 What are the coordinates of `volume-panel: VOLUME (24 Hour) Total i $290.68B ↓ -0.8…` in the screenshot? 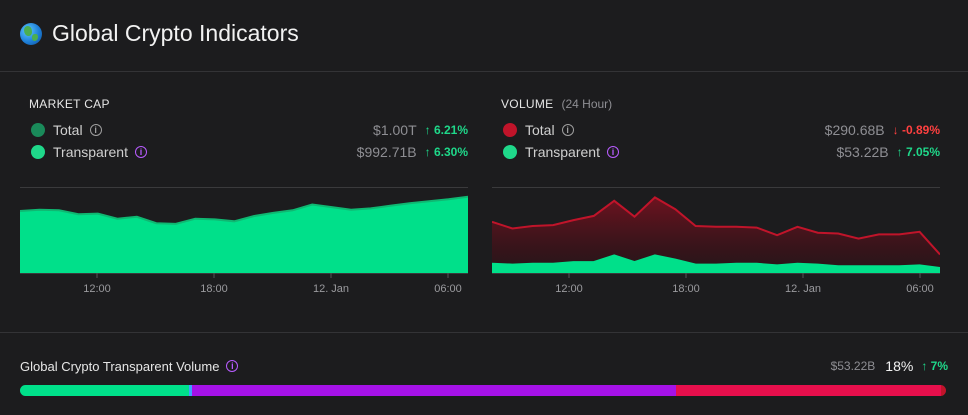 It's located at (716, 129).